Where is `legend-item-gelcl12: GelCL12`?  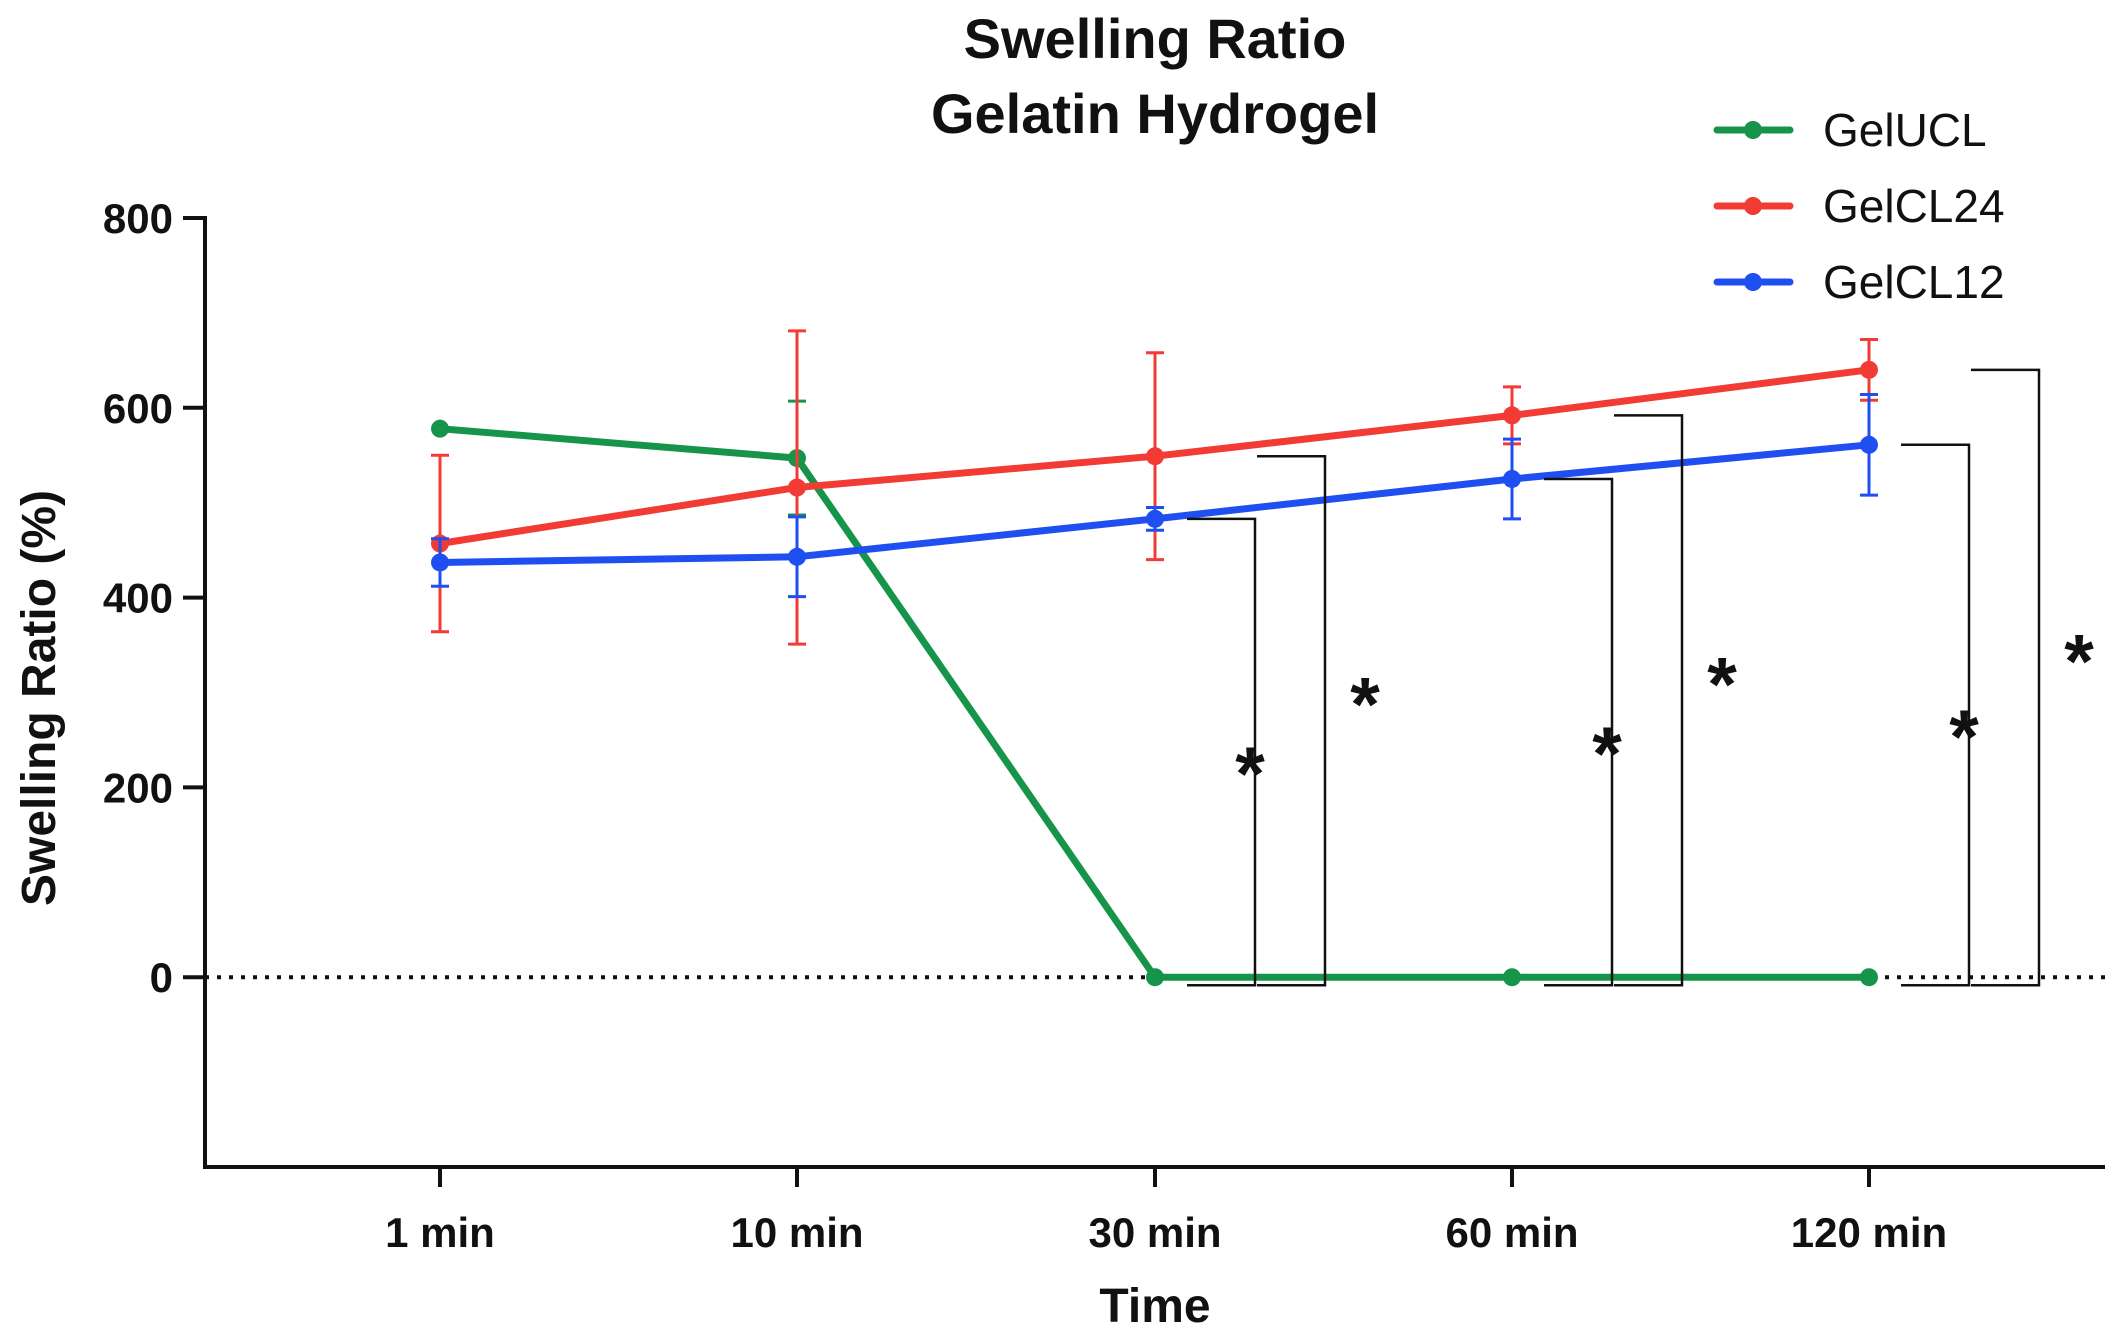
legend-item-gelcl12: GelCL12 is located at coordinates (1859, 282).